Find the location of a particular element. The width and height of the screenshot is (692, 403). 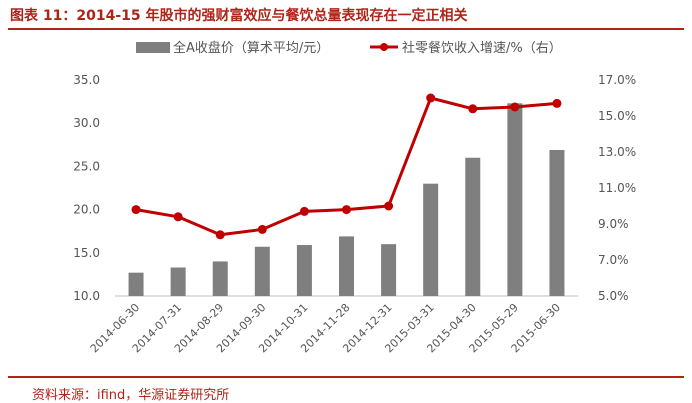

y-left-tick-label: 25.0 is located at coordinates (86, 166).